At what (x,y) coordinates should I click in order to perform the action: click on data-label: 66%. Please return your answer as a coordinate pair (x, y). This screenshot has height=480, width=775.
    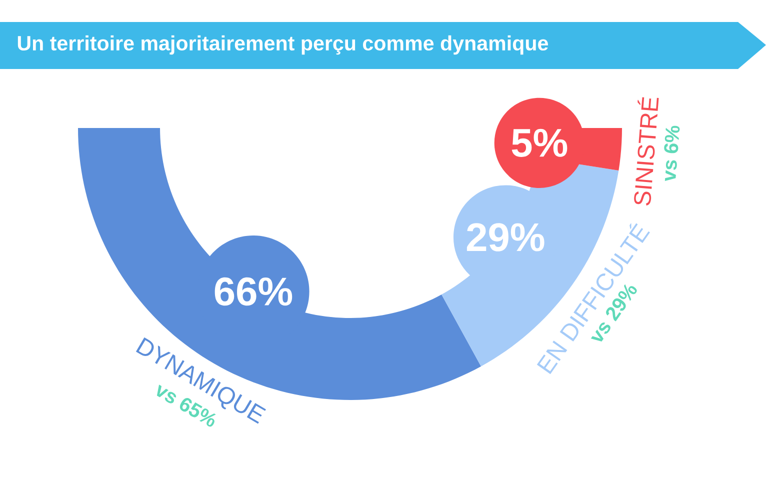
    Looking at the image, I should click on (253, 291).